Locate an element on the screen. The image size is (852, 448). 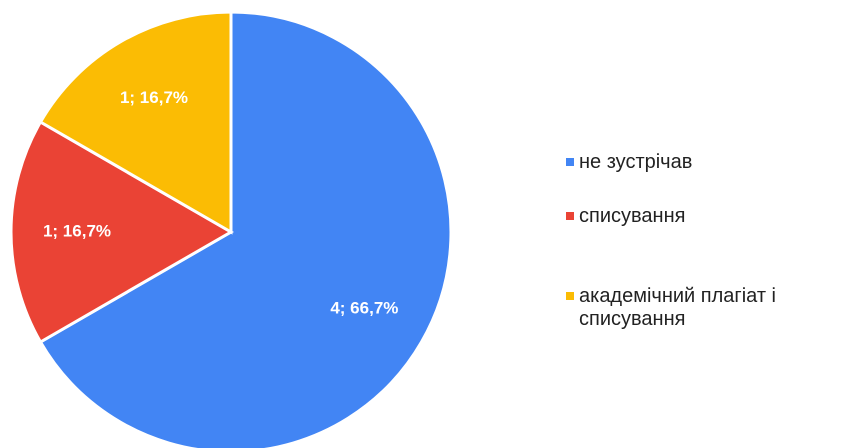
legend-item: академічний плагіат і списування is located at coordinates (706, 308).